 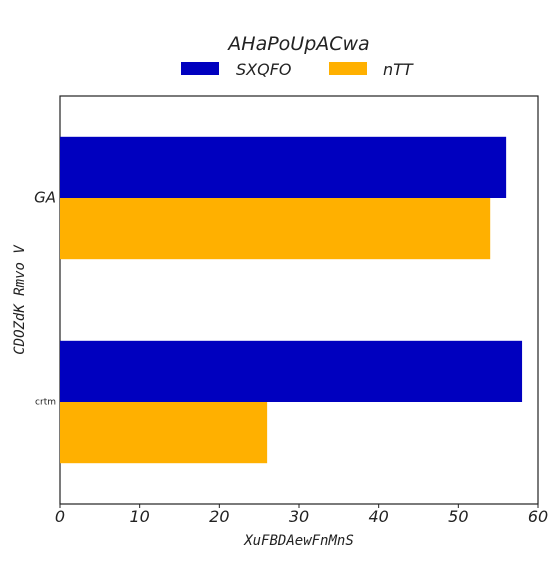 What do you see at coordinates (398, 69) in the screenshot?
I see `legend-label-ntt: nTT` at bounding box center [398, 69].